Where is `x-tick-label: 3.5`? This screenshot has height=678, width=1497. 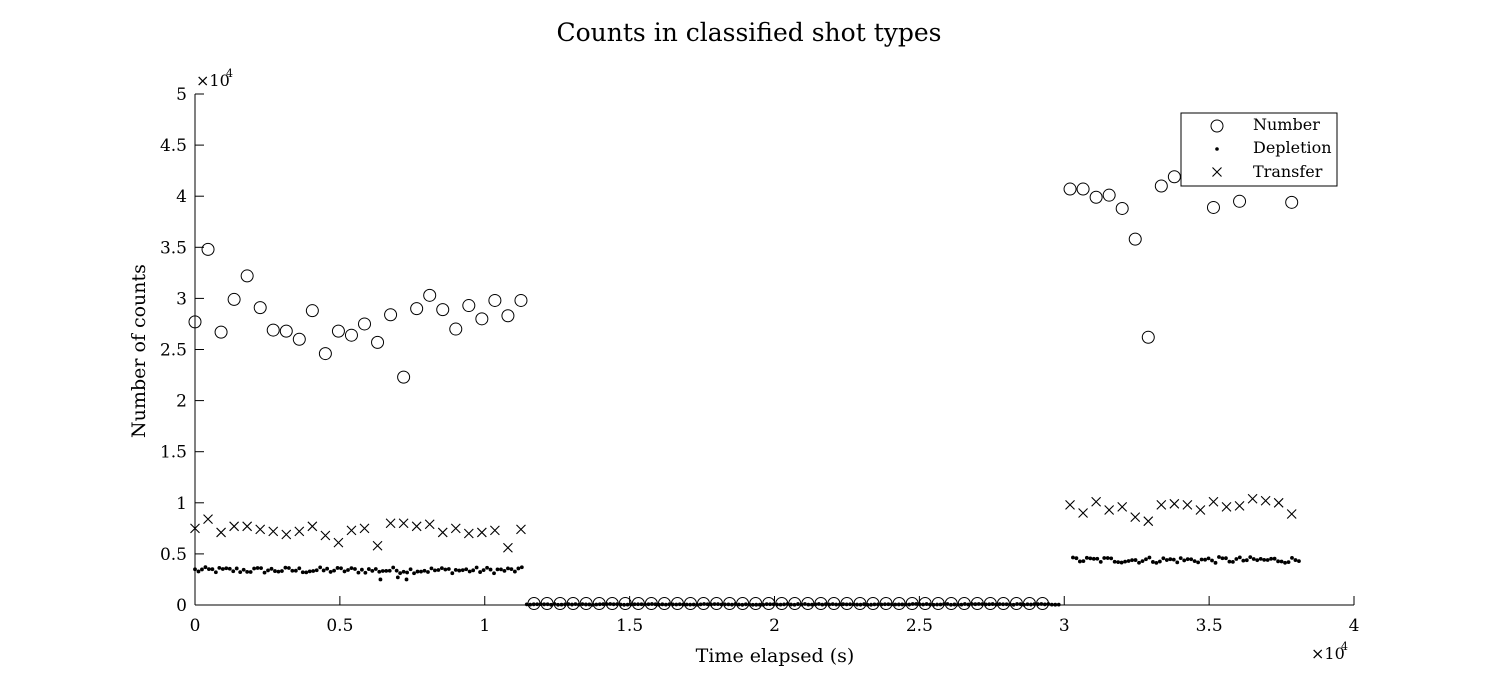
x-tick-label: 3.5 is located at coordinates (1209, 626).